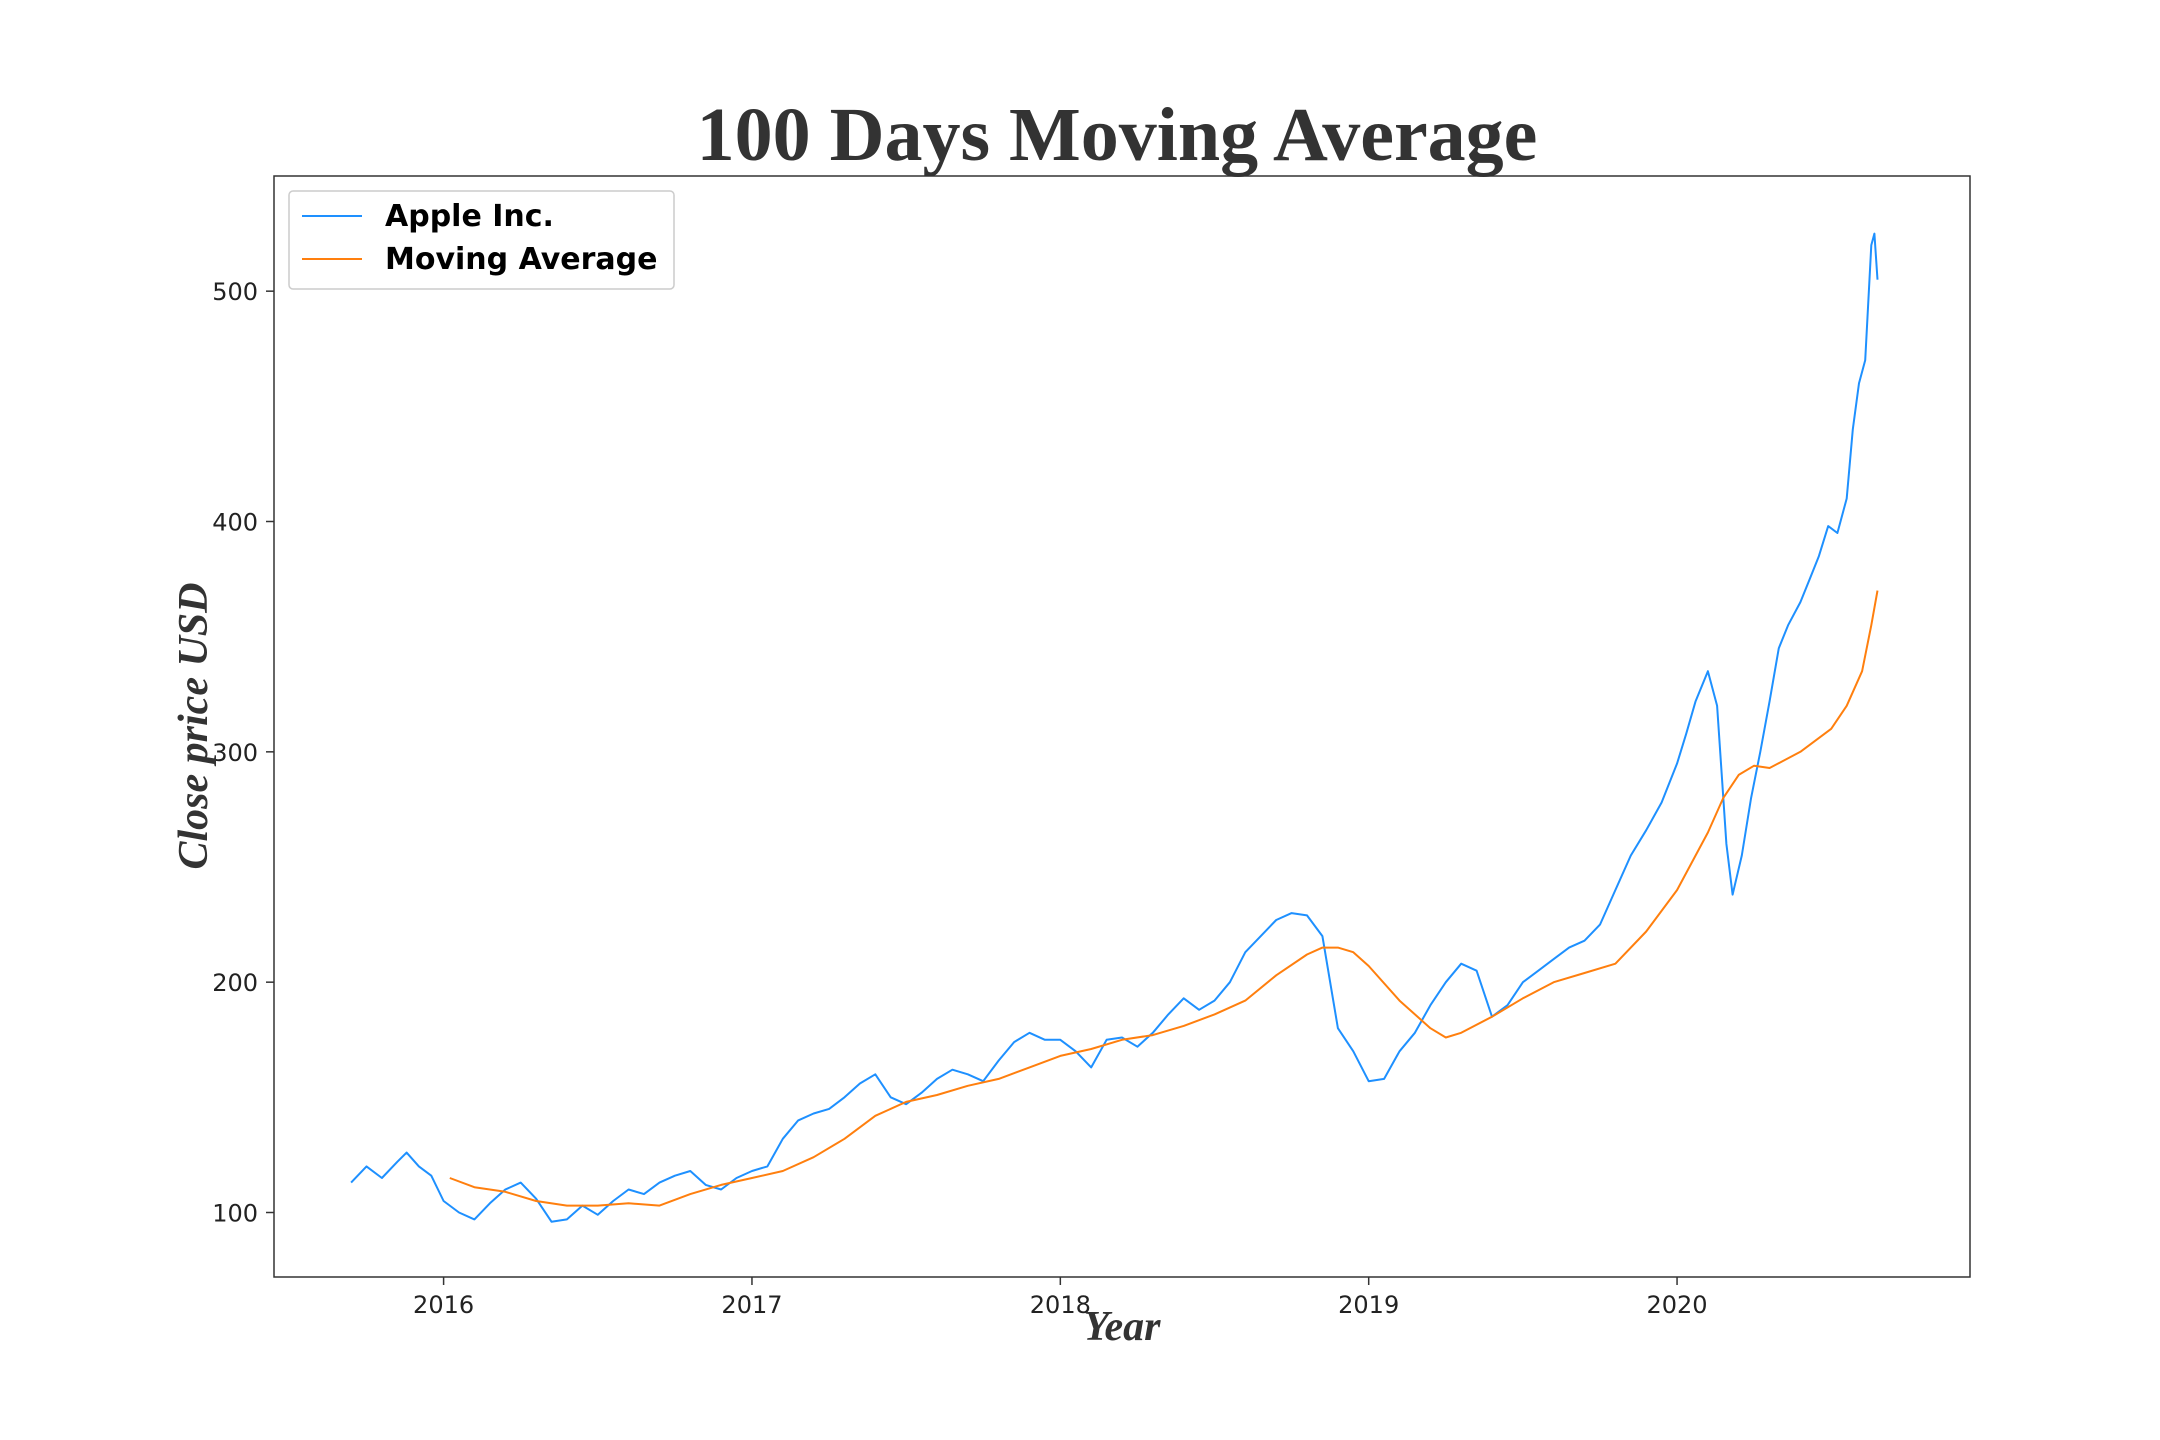 The width and height of the screenshot is (2160, 1440). Describe the element at coordinates (1060, 1305) in the screenshot. I see `x-tick-label: 2018` at that location.